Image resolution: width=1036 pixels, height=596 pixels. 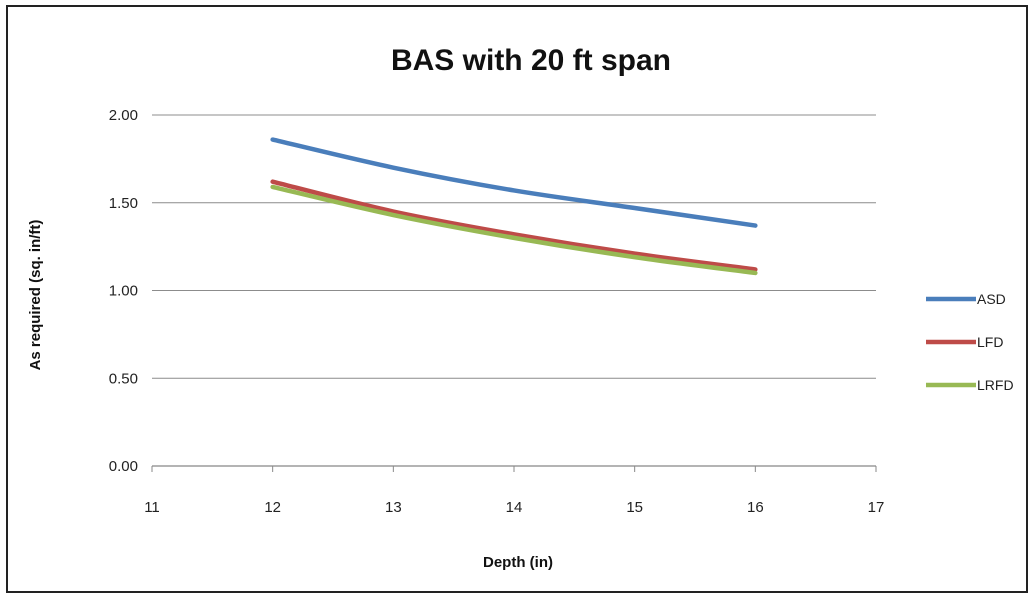 What do you see at coordinates (514, 182) in the screenshot?
I see `series-line-asd` at bounding box center [514, 182].